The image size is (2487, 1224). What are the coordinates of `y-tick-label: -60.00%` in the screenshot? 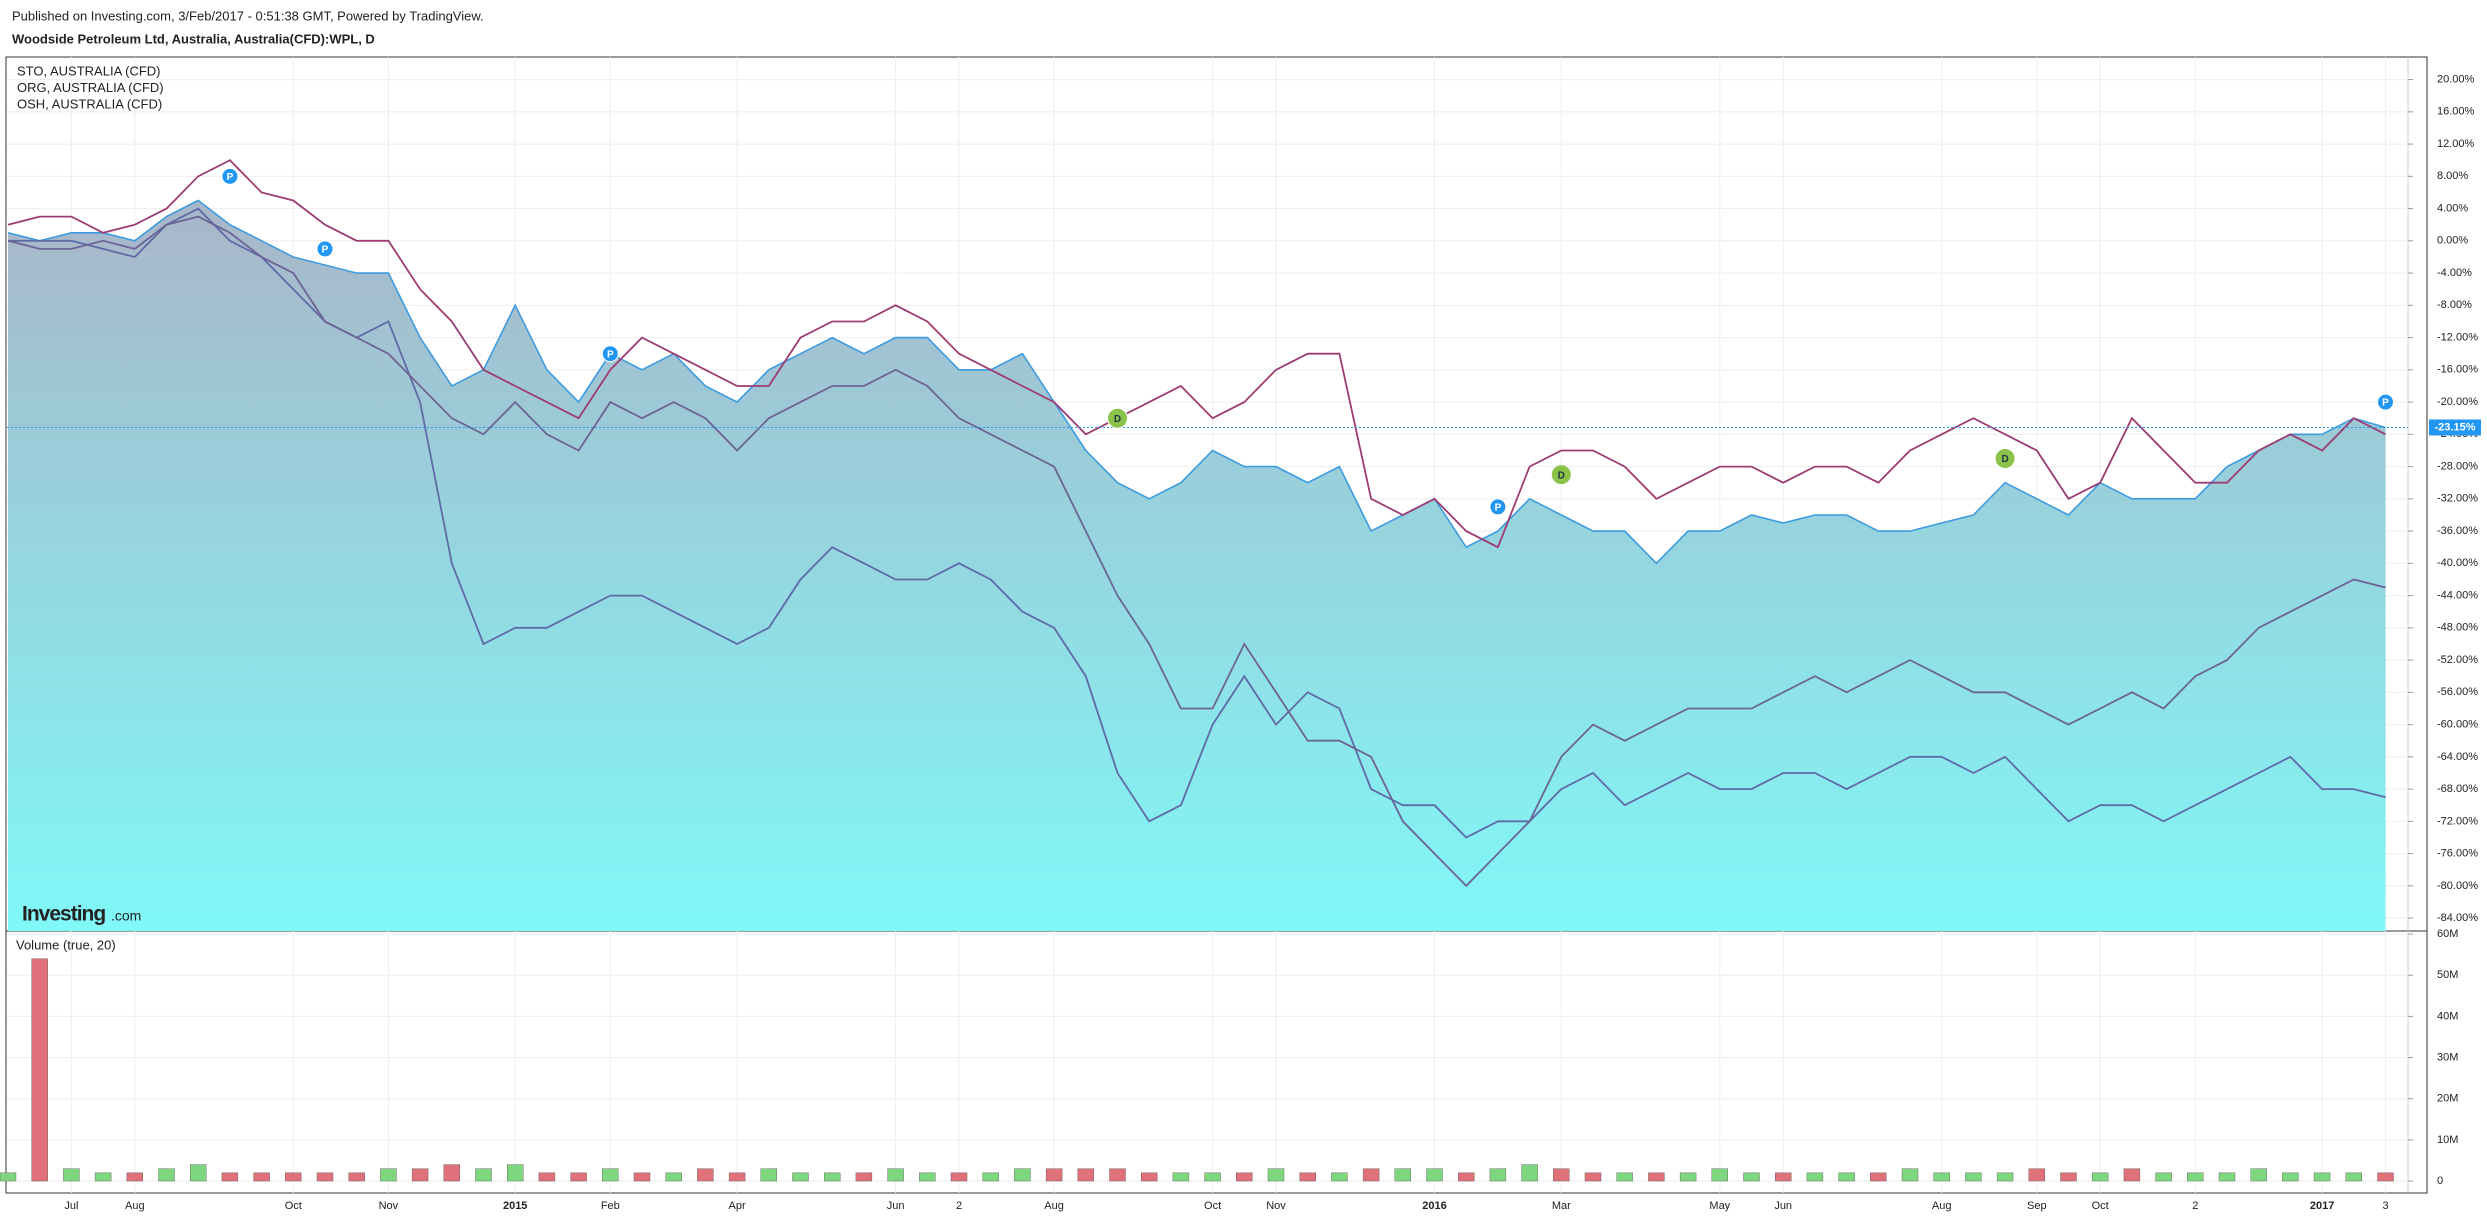 It's located at (2457, 725).